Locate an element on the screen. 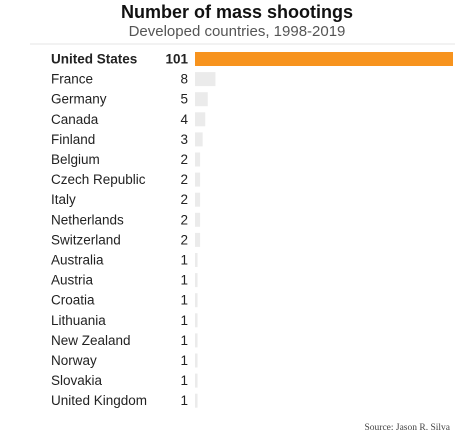 The height and width of the screenshot is (444, 474). value-label: 5 is located at coordinates (184, 99).